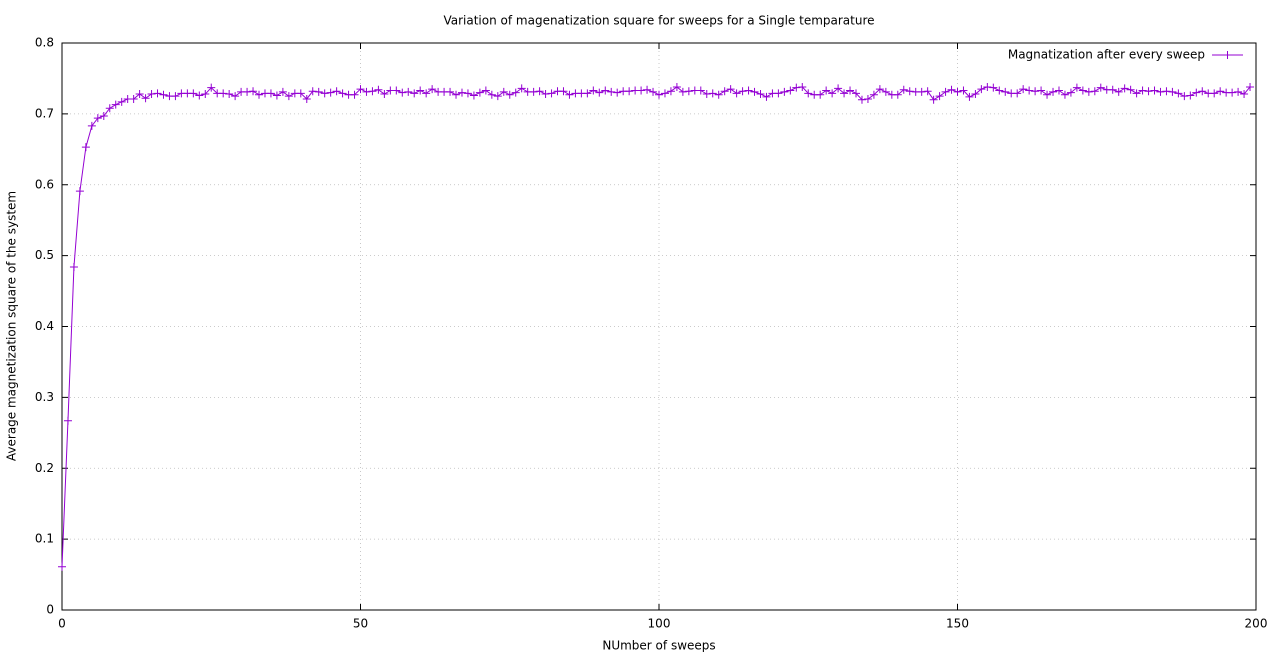 This screenshot has width=1278, height=655. What do you see at coordinates (360, 624) in the screenshot?
I see `x-tick-label: 50` at bounding box center [360, 624].